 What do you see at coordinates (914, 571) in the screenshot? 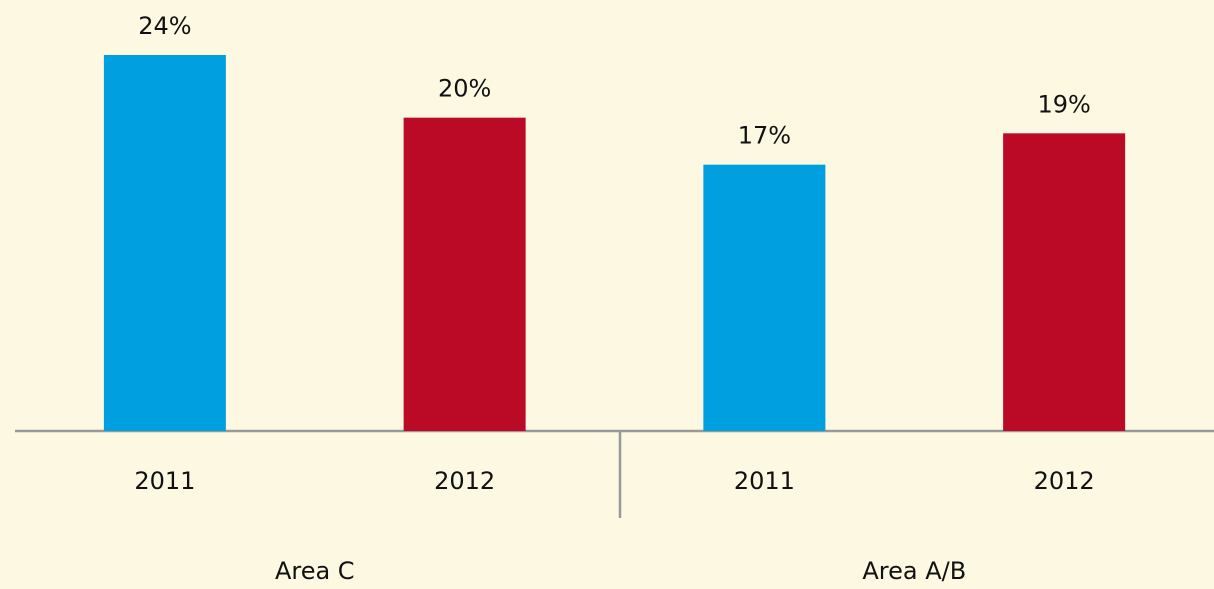
I see `group-label: Area A/B` at bounding box center [914, 571].